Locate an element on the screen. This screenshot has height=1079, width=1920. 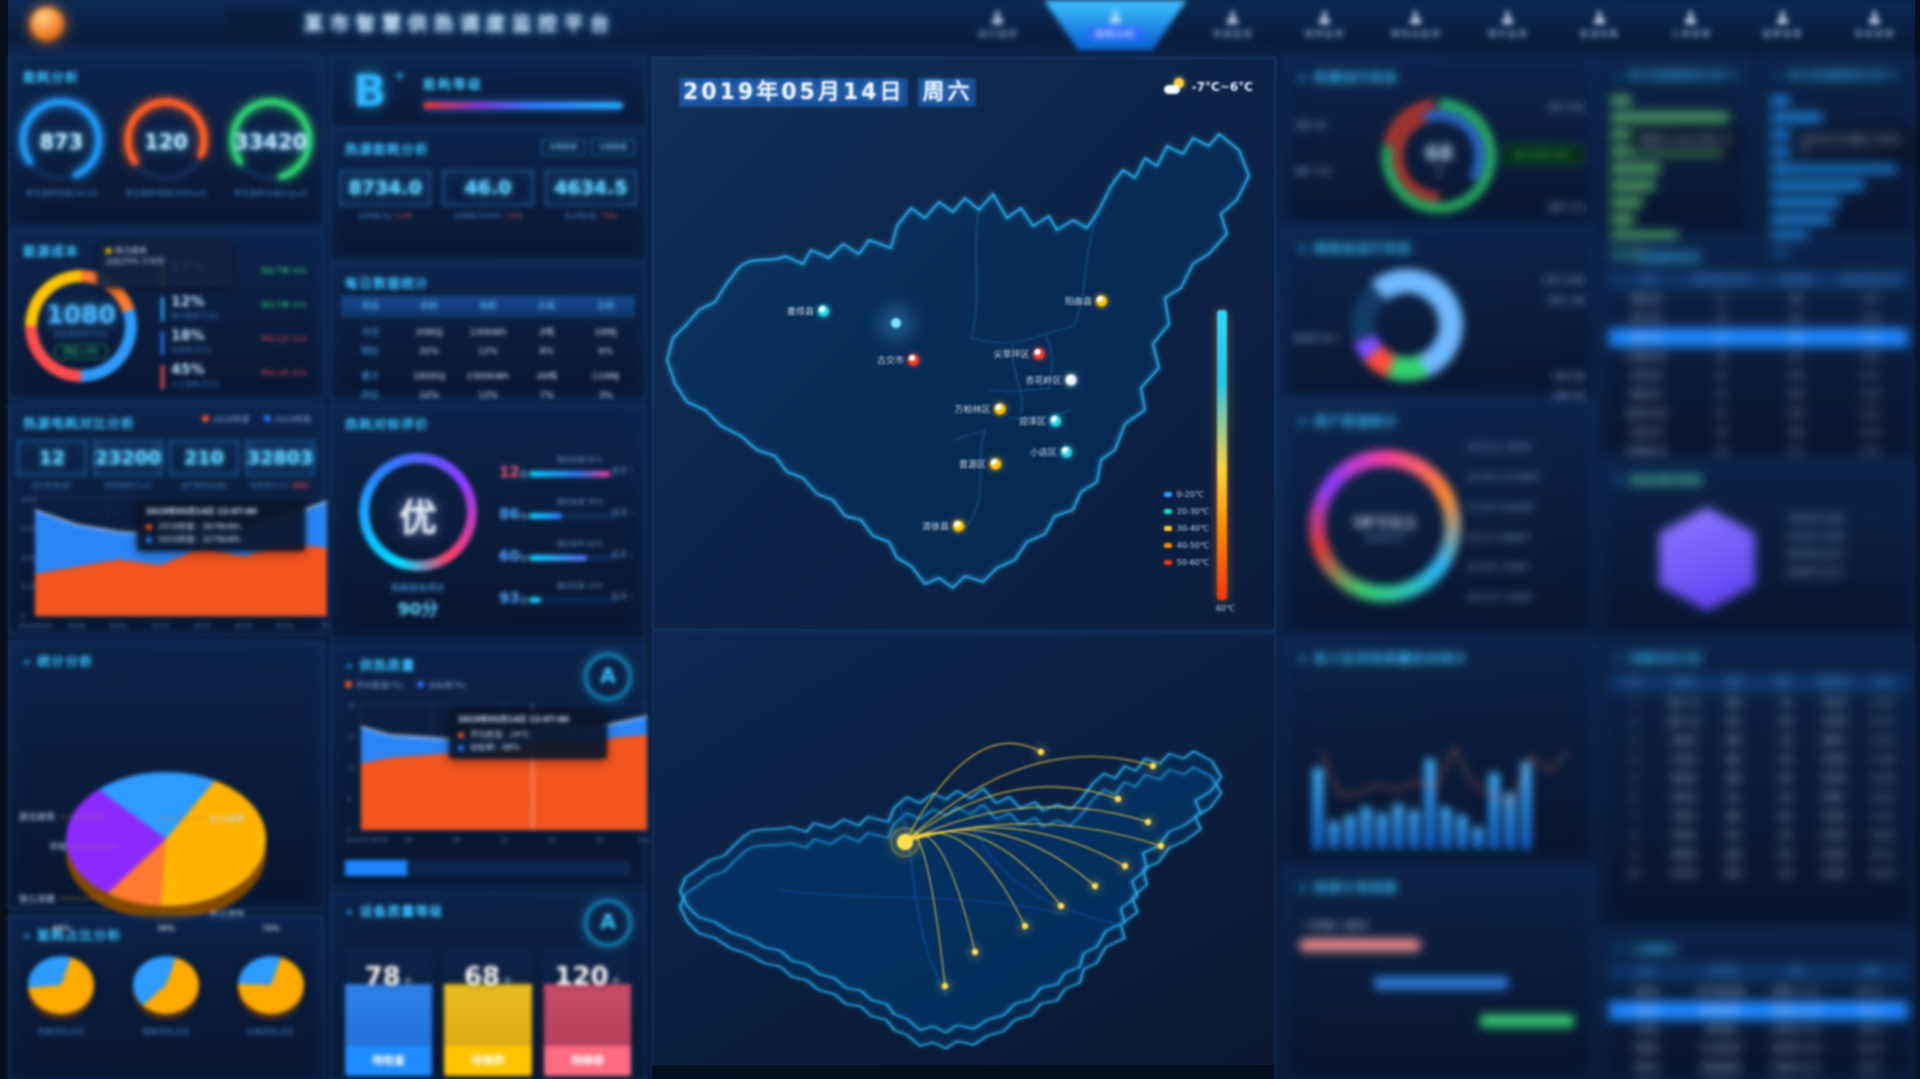
callout-right: 运行 58台 is located at coordinates (1566, 107).